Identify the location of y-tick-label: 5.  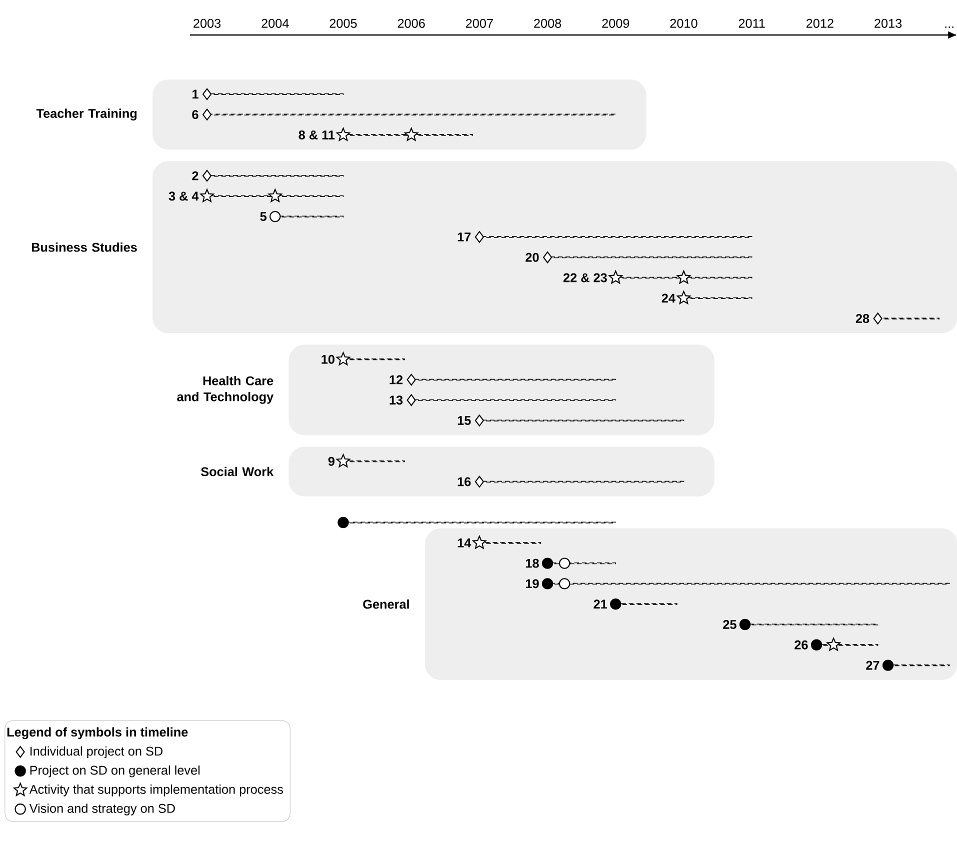
(263, 216).